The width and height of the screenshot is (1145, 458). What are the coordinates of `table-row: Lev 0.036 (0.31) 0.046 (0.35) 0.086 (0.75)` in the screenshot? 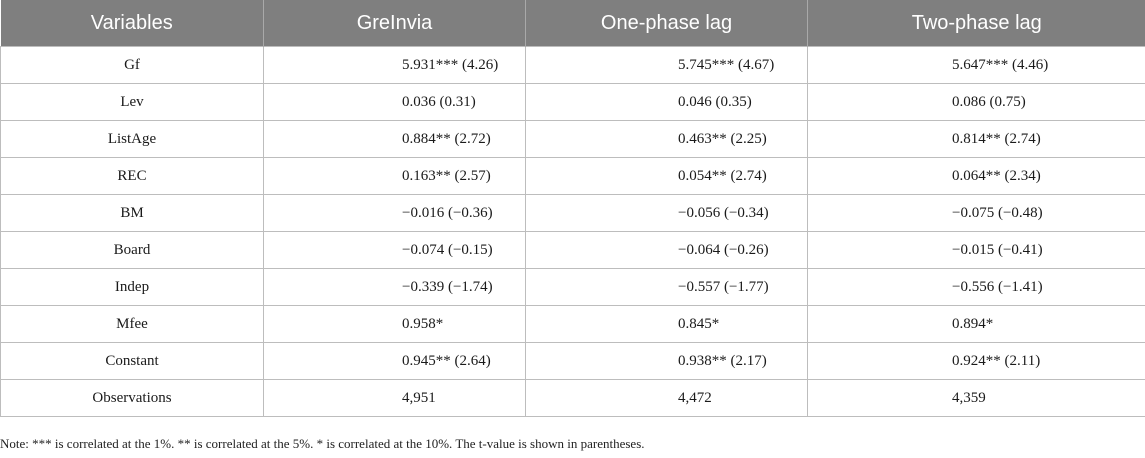 It's located at (572, 102).